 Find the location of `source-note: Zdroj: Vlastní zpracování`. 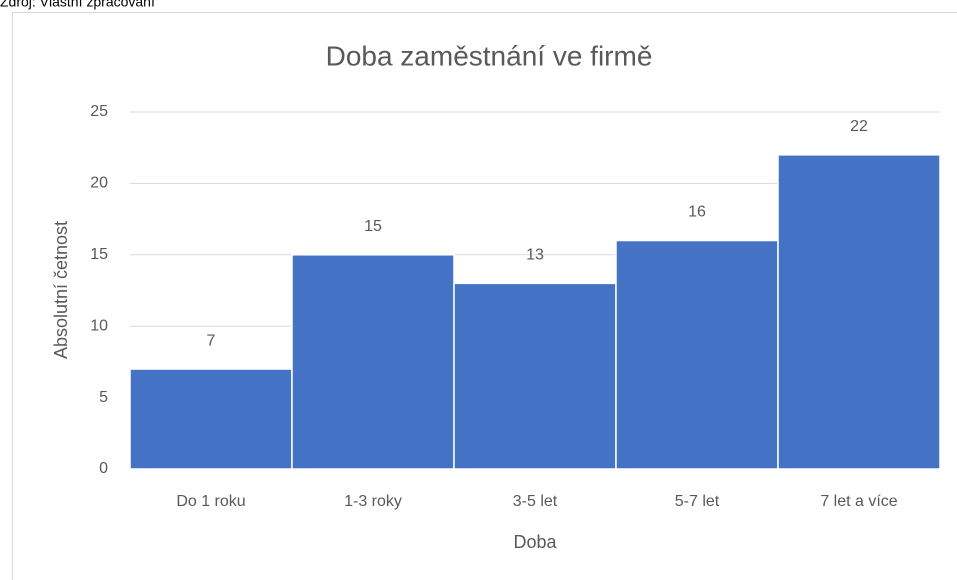

source-note: Zdroj: Vlastní zpracování is located at coordinates (77, 5).